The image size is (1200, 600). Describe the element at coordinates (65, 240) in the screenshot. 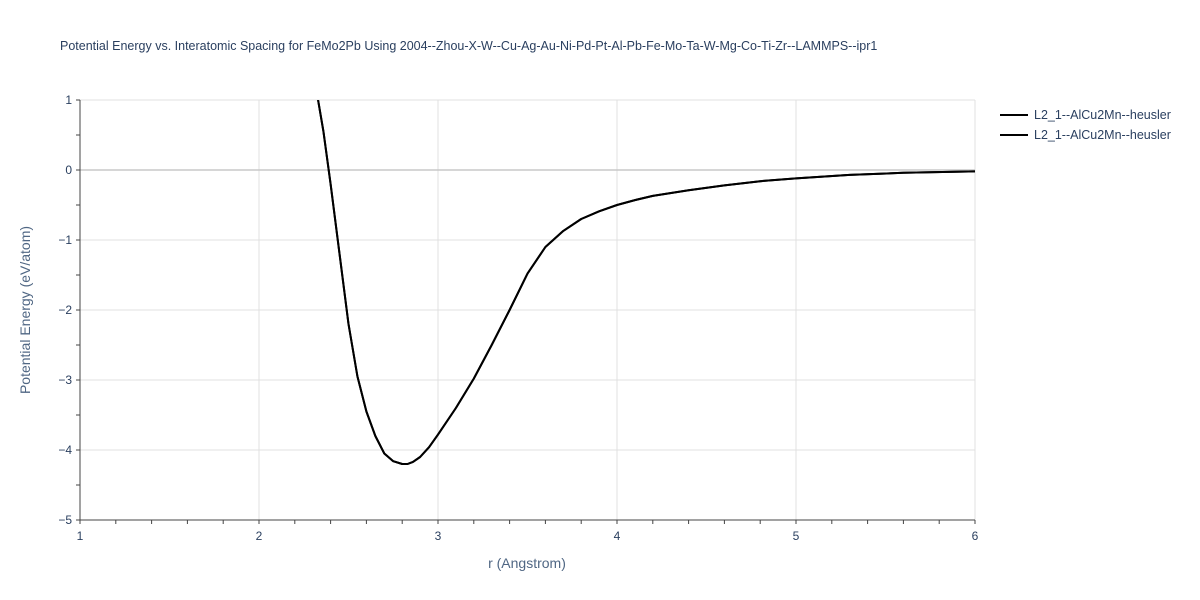

I see `y-tick-label: −1` at that location.